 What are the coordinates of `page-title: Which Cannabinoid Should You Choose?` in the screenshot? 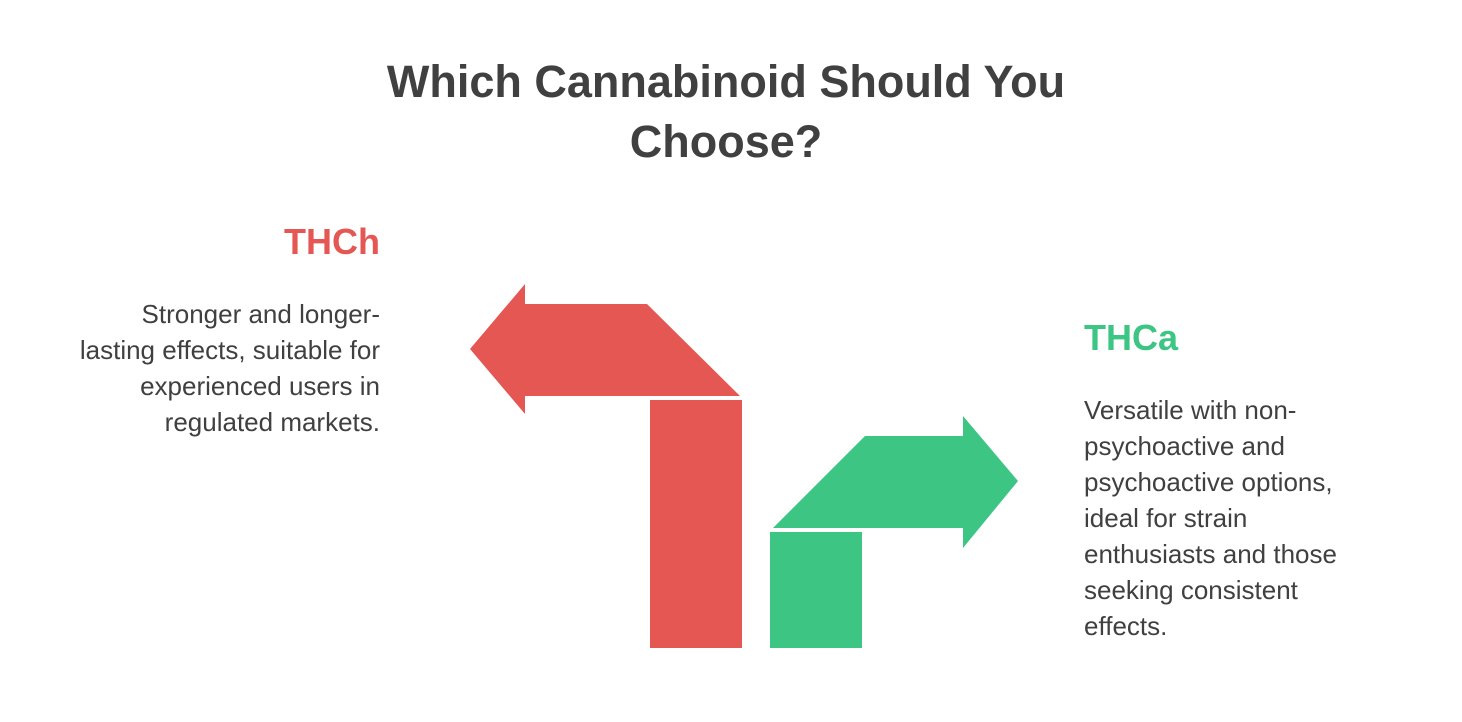 It's located at (726, 111).